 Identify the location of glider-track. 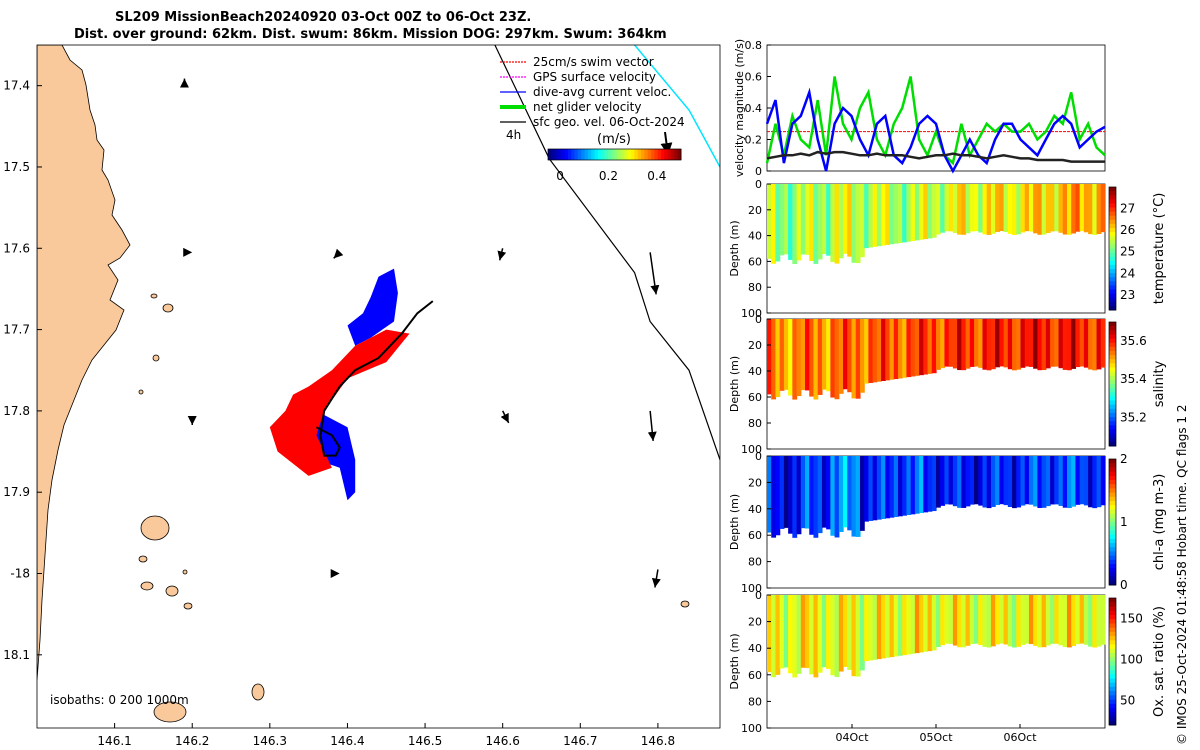
(374, 378).